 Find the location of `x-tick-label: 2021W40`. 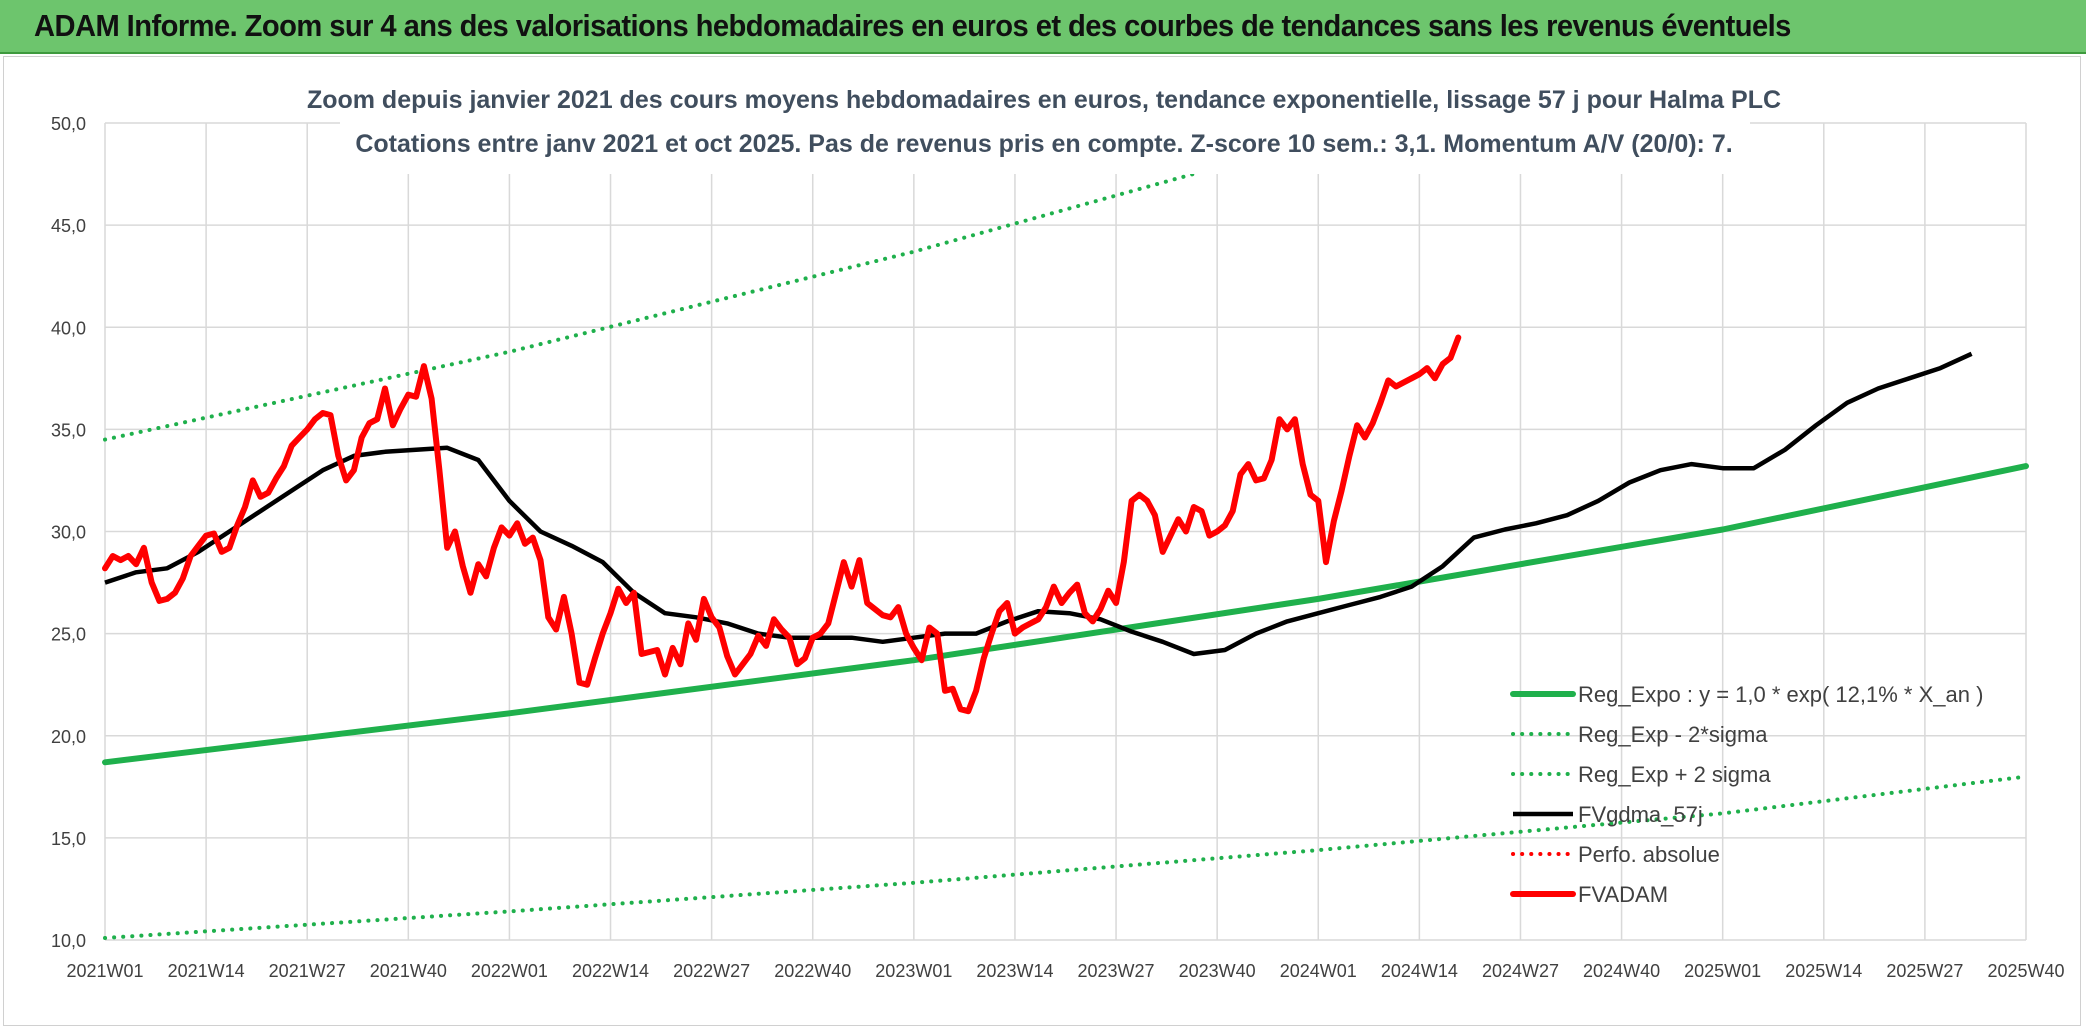

x-tick-label: 2021W40 is located at coordinates (408, 971).